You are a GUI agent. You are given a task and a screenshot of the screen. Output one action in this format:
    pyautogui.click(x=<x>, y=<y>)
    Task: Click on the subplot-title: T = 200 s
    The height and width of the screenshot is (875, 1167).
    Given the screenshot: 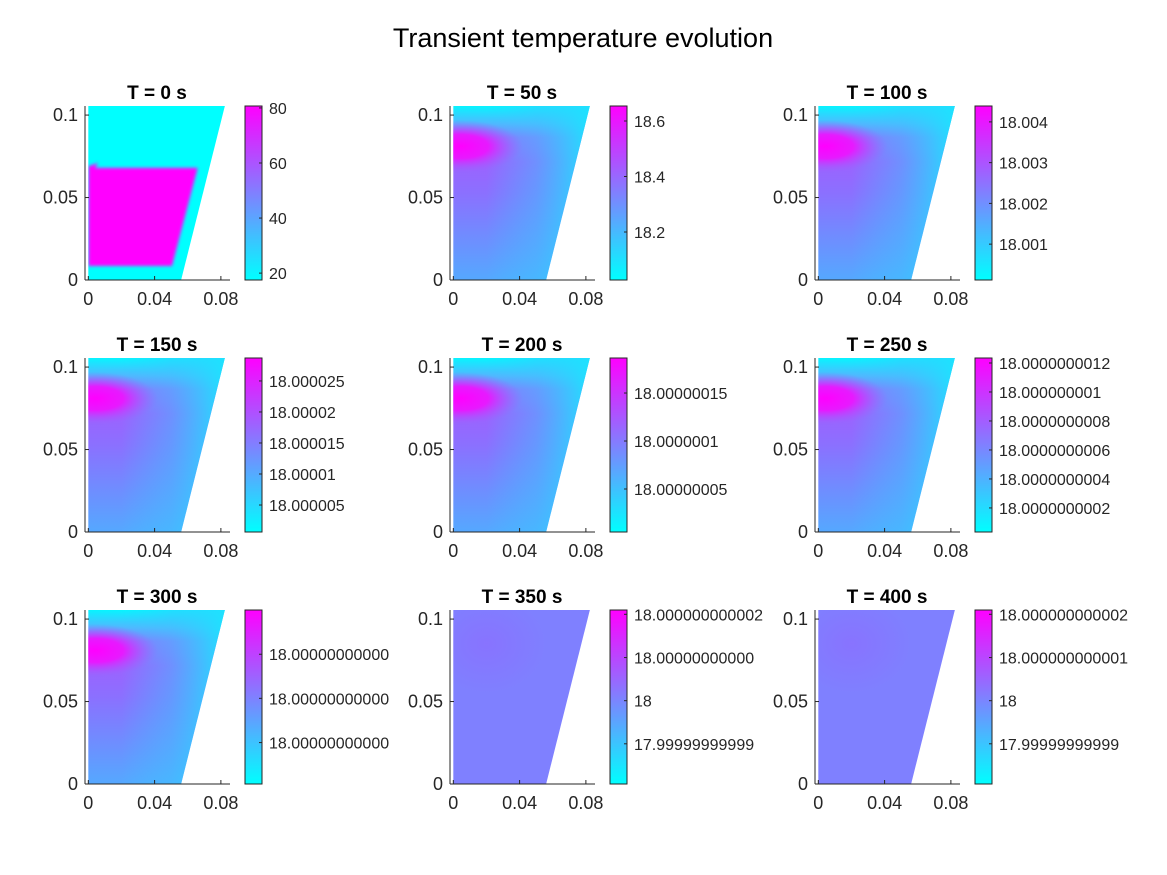 What is the action you would take?
    pyautogui.click(x=522, y=345)
    